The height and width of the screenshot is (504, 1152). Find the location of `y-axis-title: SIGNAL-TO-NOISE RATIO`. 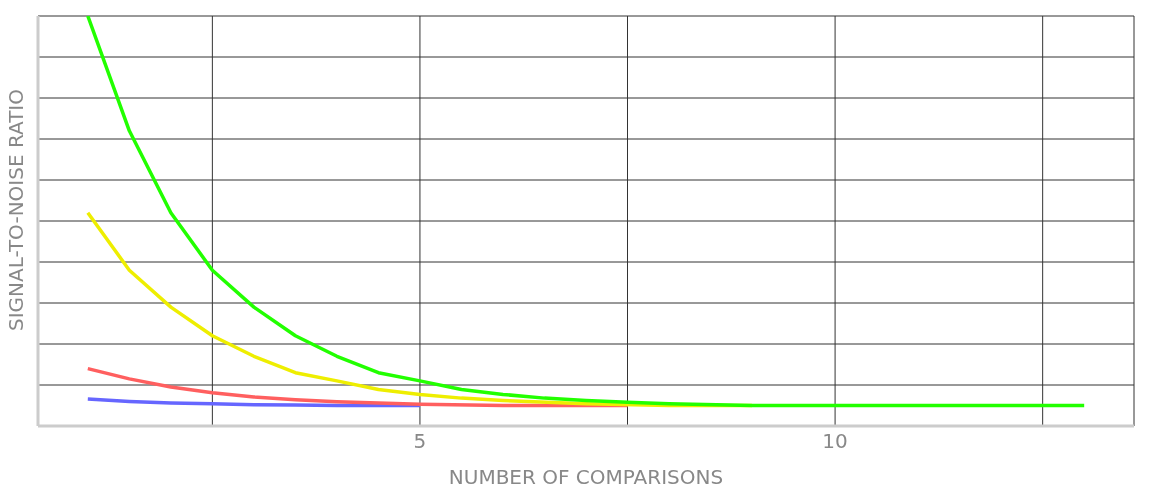

y-axis-title: SIGNAL-TO-NOISE RATIO is located at coordinates (16, 209).